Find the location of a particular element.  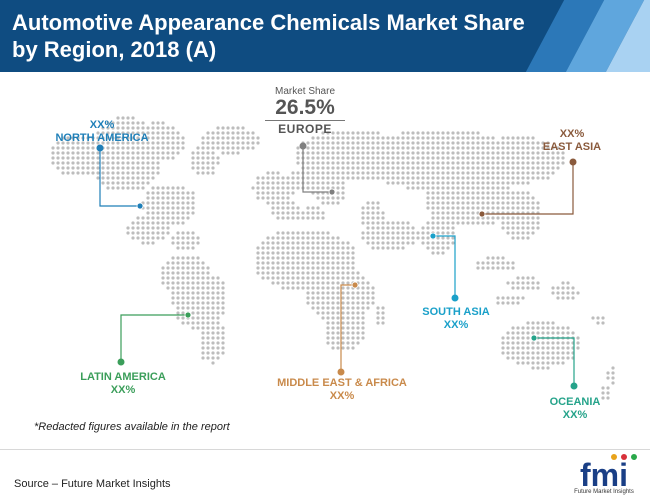

middle-east-africa-name: MIDDLE EAST & AFRICA is located at coordinates (342, 383).